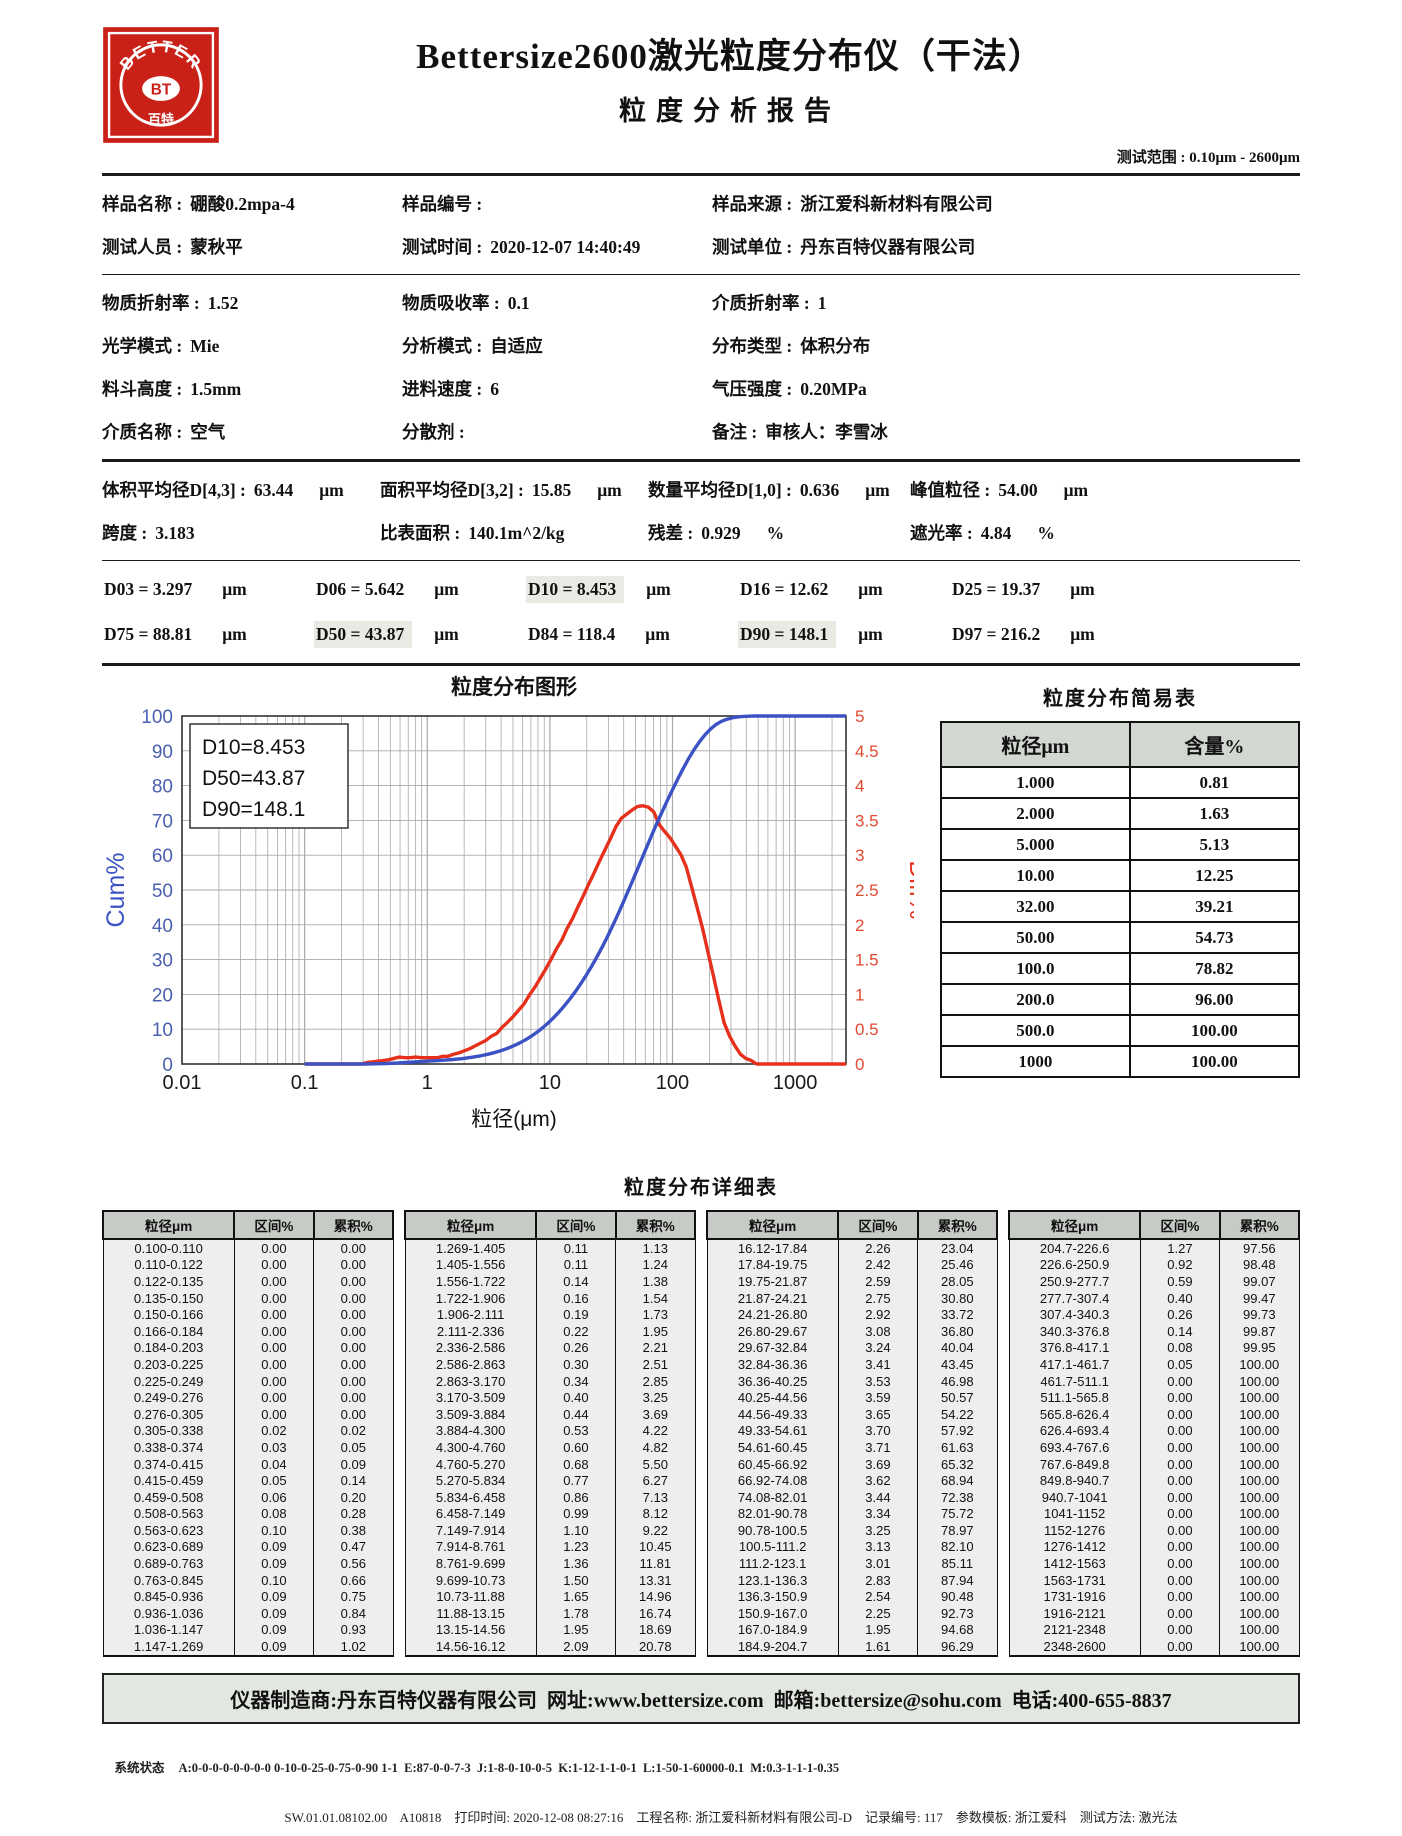  What do you see at coordinates (1074, 1364) in the screenshot?
I see `detail-table-cell: 417.1-461.7` at bounding box center [1074, 1364].